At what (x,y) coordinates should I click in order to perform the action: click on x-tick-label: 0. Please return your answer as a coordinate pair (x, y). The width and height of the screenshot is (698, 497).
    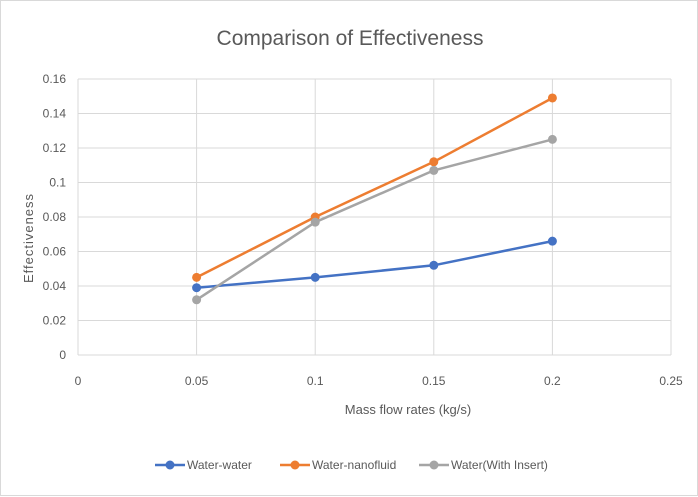
    Looking at the image, I should click on (78, 381).